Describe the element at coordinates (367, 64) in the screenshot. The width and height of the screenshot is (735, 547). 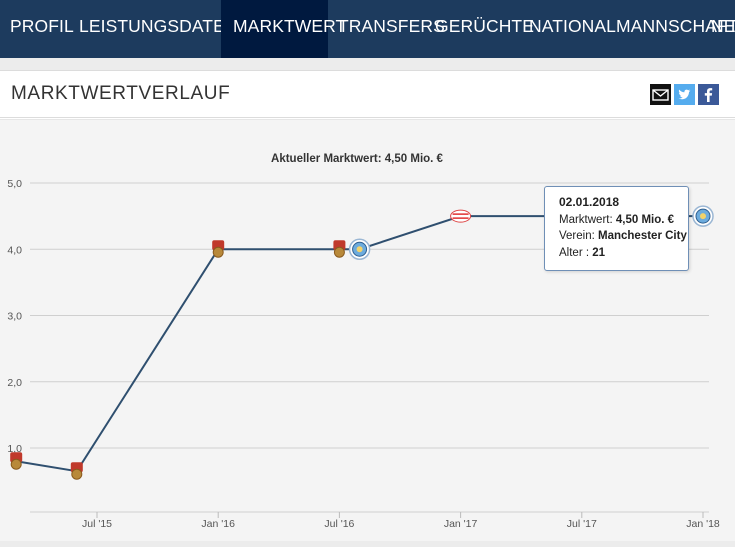
I see `spacer-band` at that location.